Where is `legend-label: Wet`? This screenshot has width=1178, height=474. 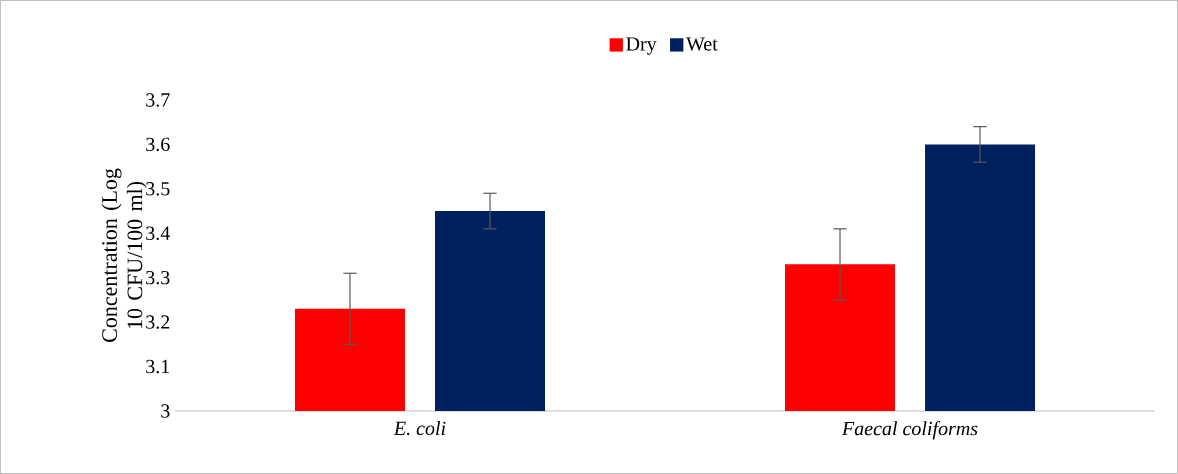 legend-label: Wet is located at coordinates (702, 44).